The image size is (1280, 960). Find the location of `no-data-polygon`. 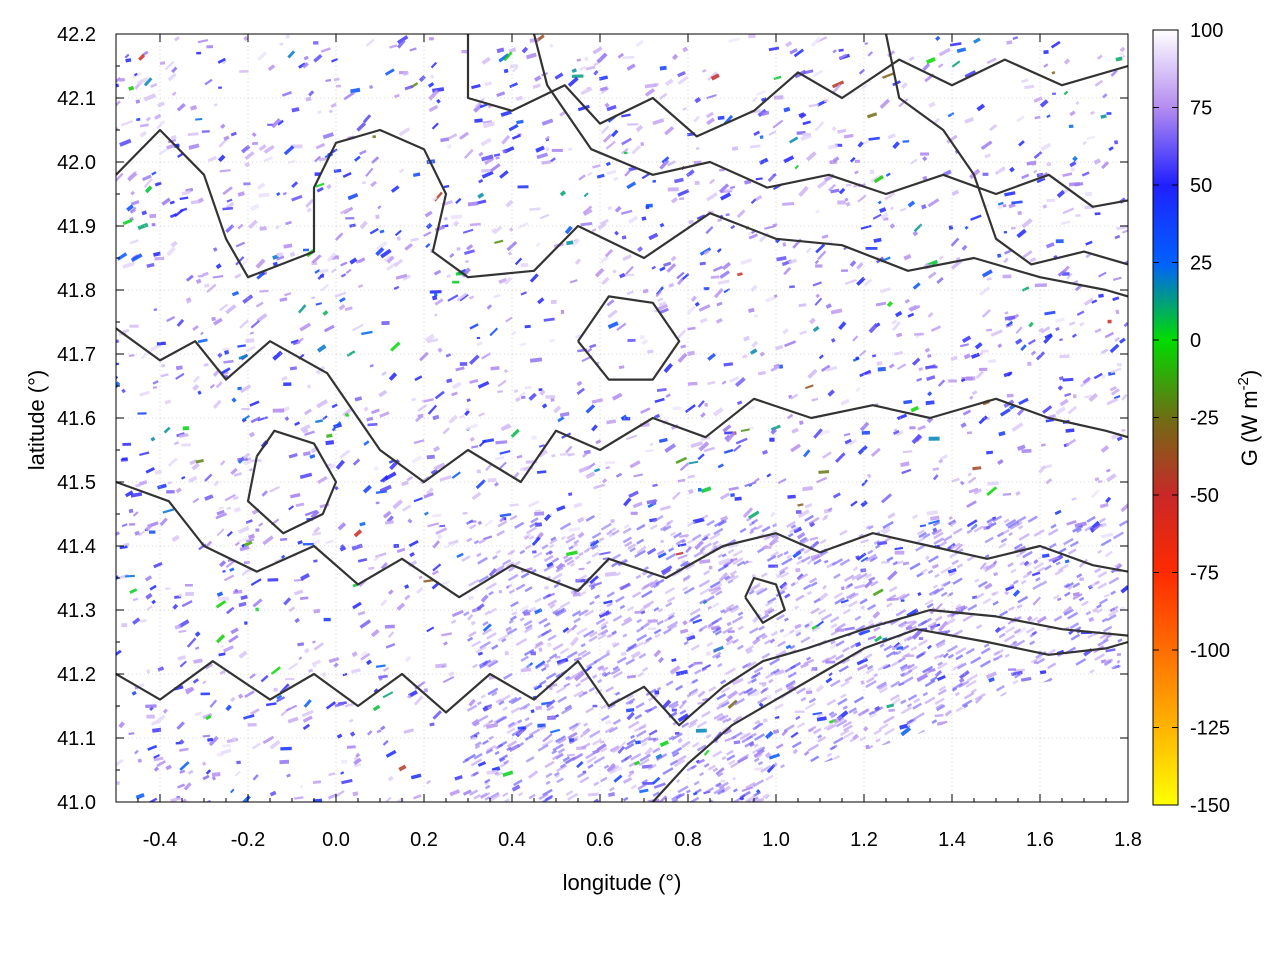

no-data-polygon is located at coordinates (945, 734).